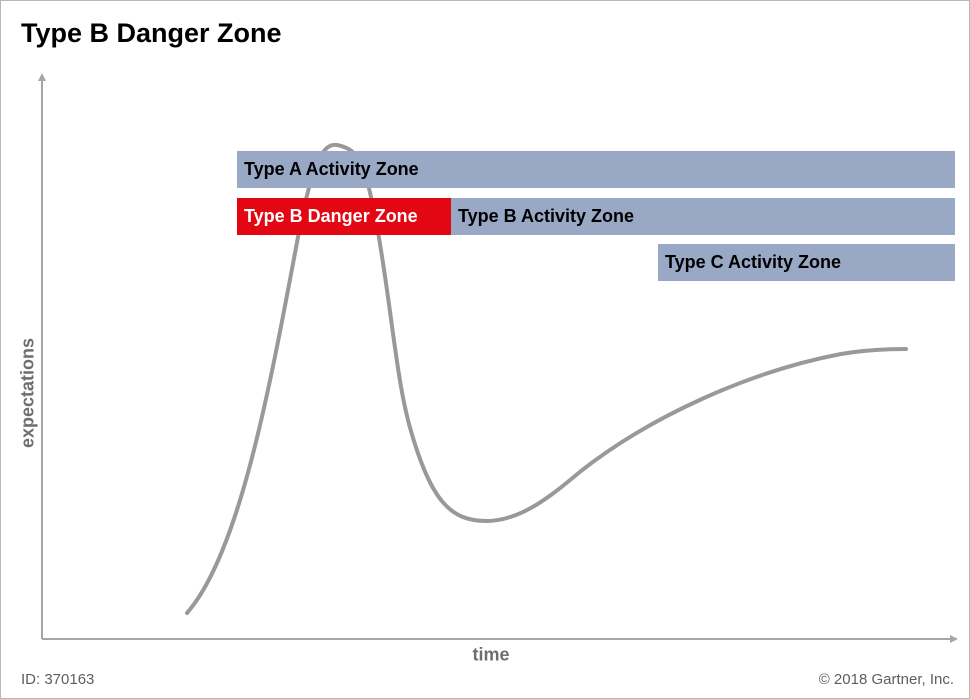  Describe the element at coordinates (886, 679) in the screenshot. I see `copyright-notice: © 2018 Gartner, Inc.` at that location.